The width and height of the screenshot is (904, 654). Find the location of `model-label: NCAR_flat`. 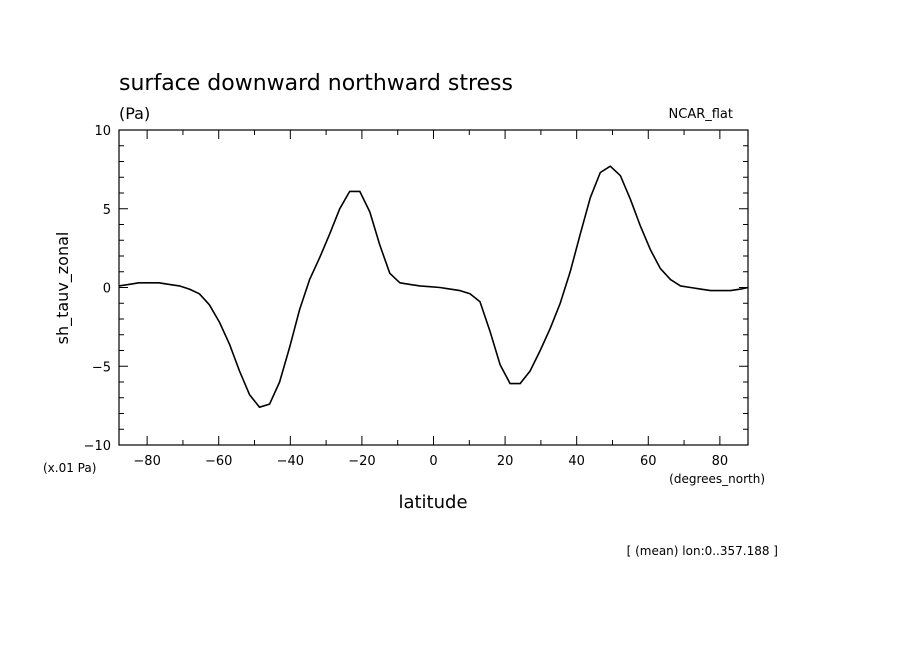

model-label: NCAR_flat is located at coordinates (701, 114).